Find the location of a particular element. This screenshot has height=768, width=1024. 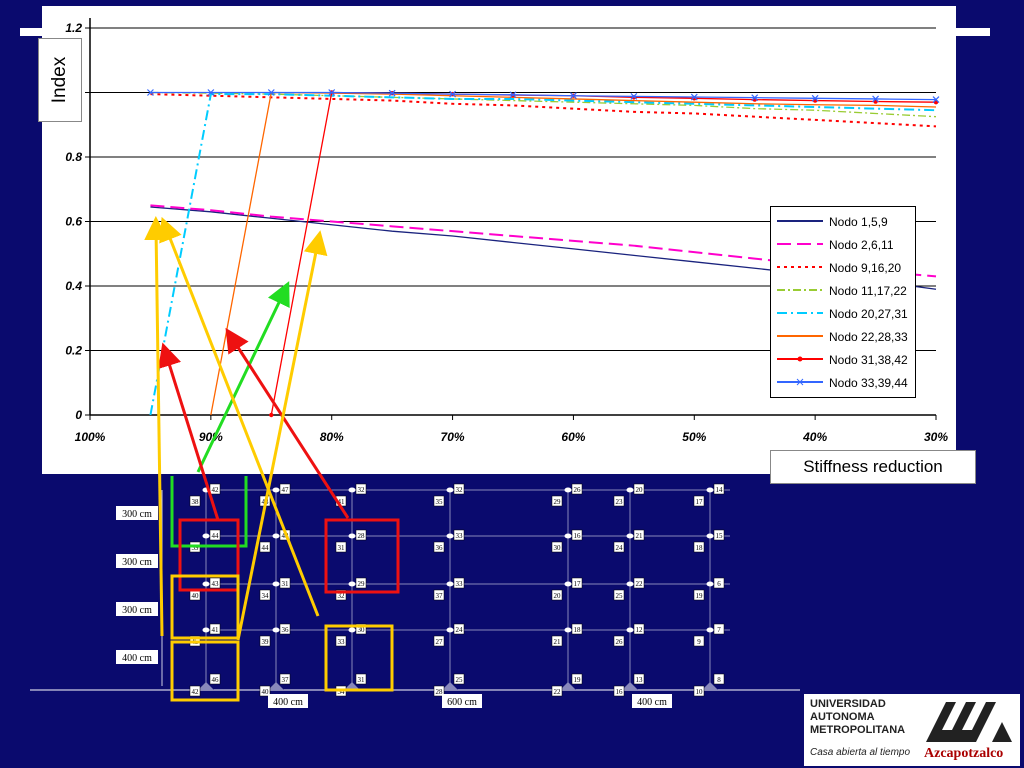

legend-label: Nodo 11,17,22 is located at coordinates (868, 291).